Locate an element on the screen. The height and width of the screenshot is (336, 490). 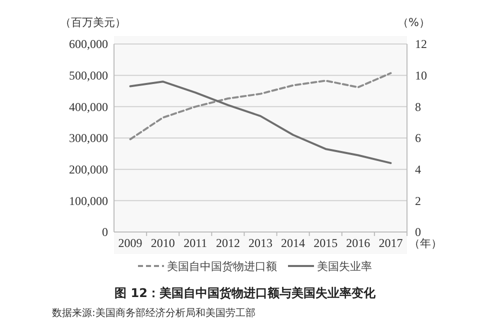
y2-tick-label: 8 is located at coordinates (418, 107).